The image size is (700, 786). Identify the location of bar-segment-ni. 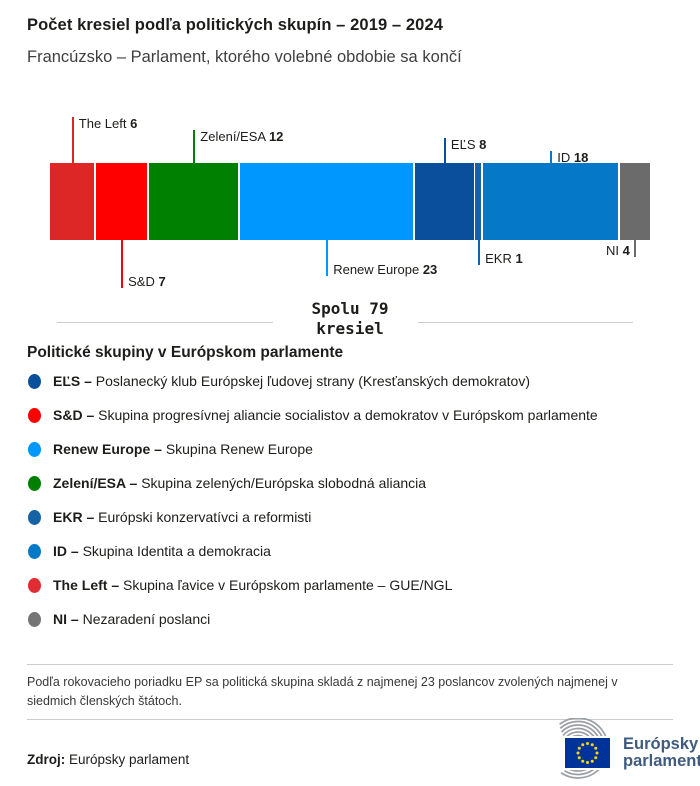
(634, 201).